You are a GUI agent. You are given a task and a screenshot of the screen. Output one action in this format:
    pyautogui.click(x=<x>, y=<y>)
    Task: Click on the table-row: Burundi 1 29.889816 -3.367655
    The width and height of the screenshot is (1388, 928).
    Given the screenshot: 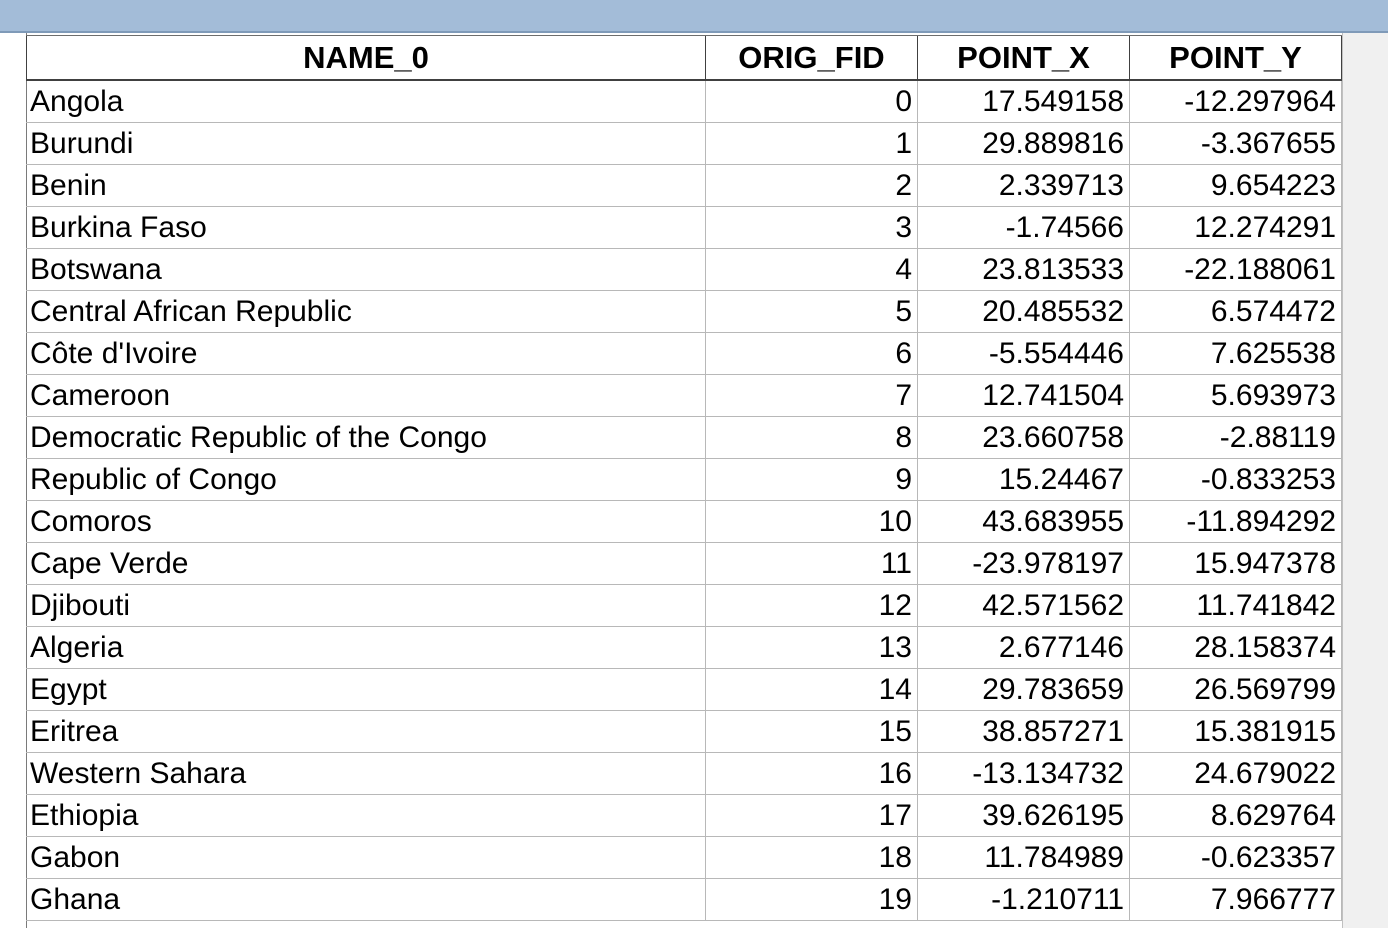 What is the action you would take?
    pyautogui.click(x=684, y=144)
    